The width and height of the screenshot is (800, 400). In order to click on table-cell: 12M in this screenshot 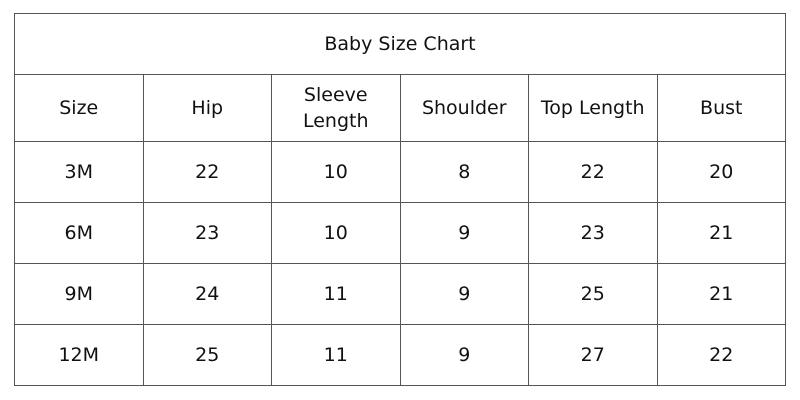, I will do `click(79, 355)`.